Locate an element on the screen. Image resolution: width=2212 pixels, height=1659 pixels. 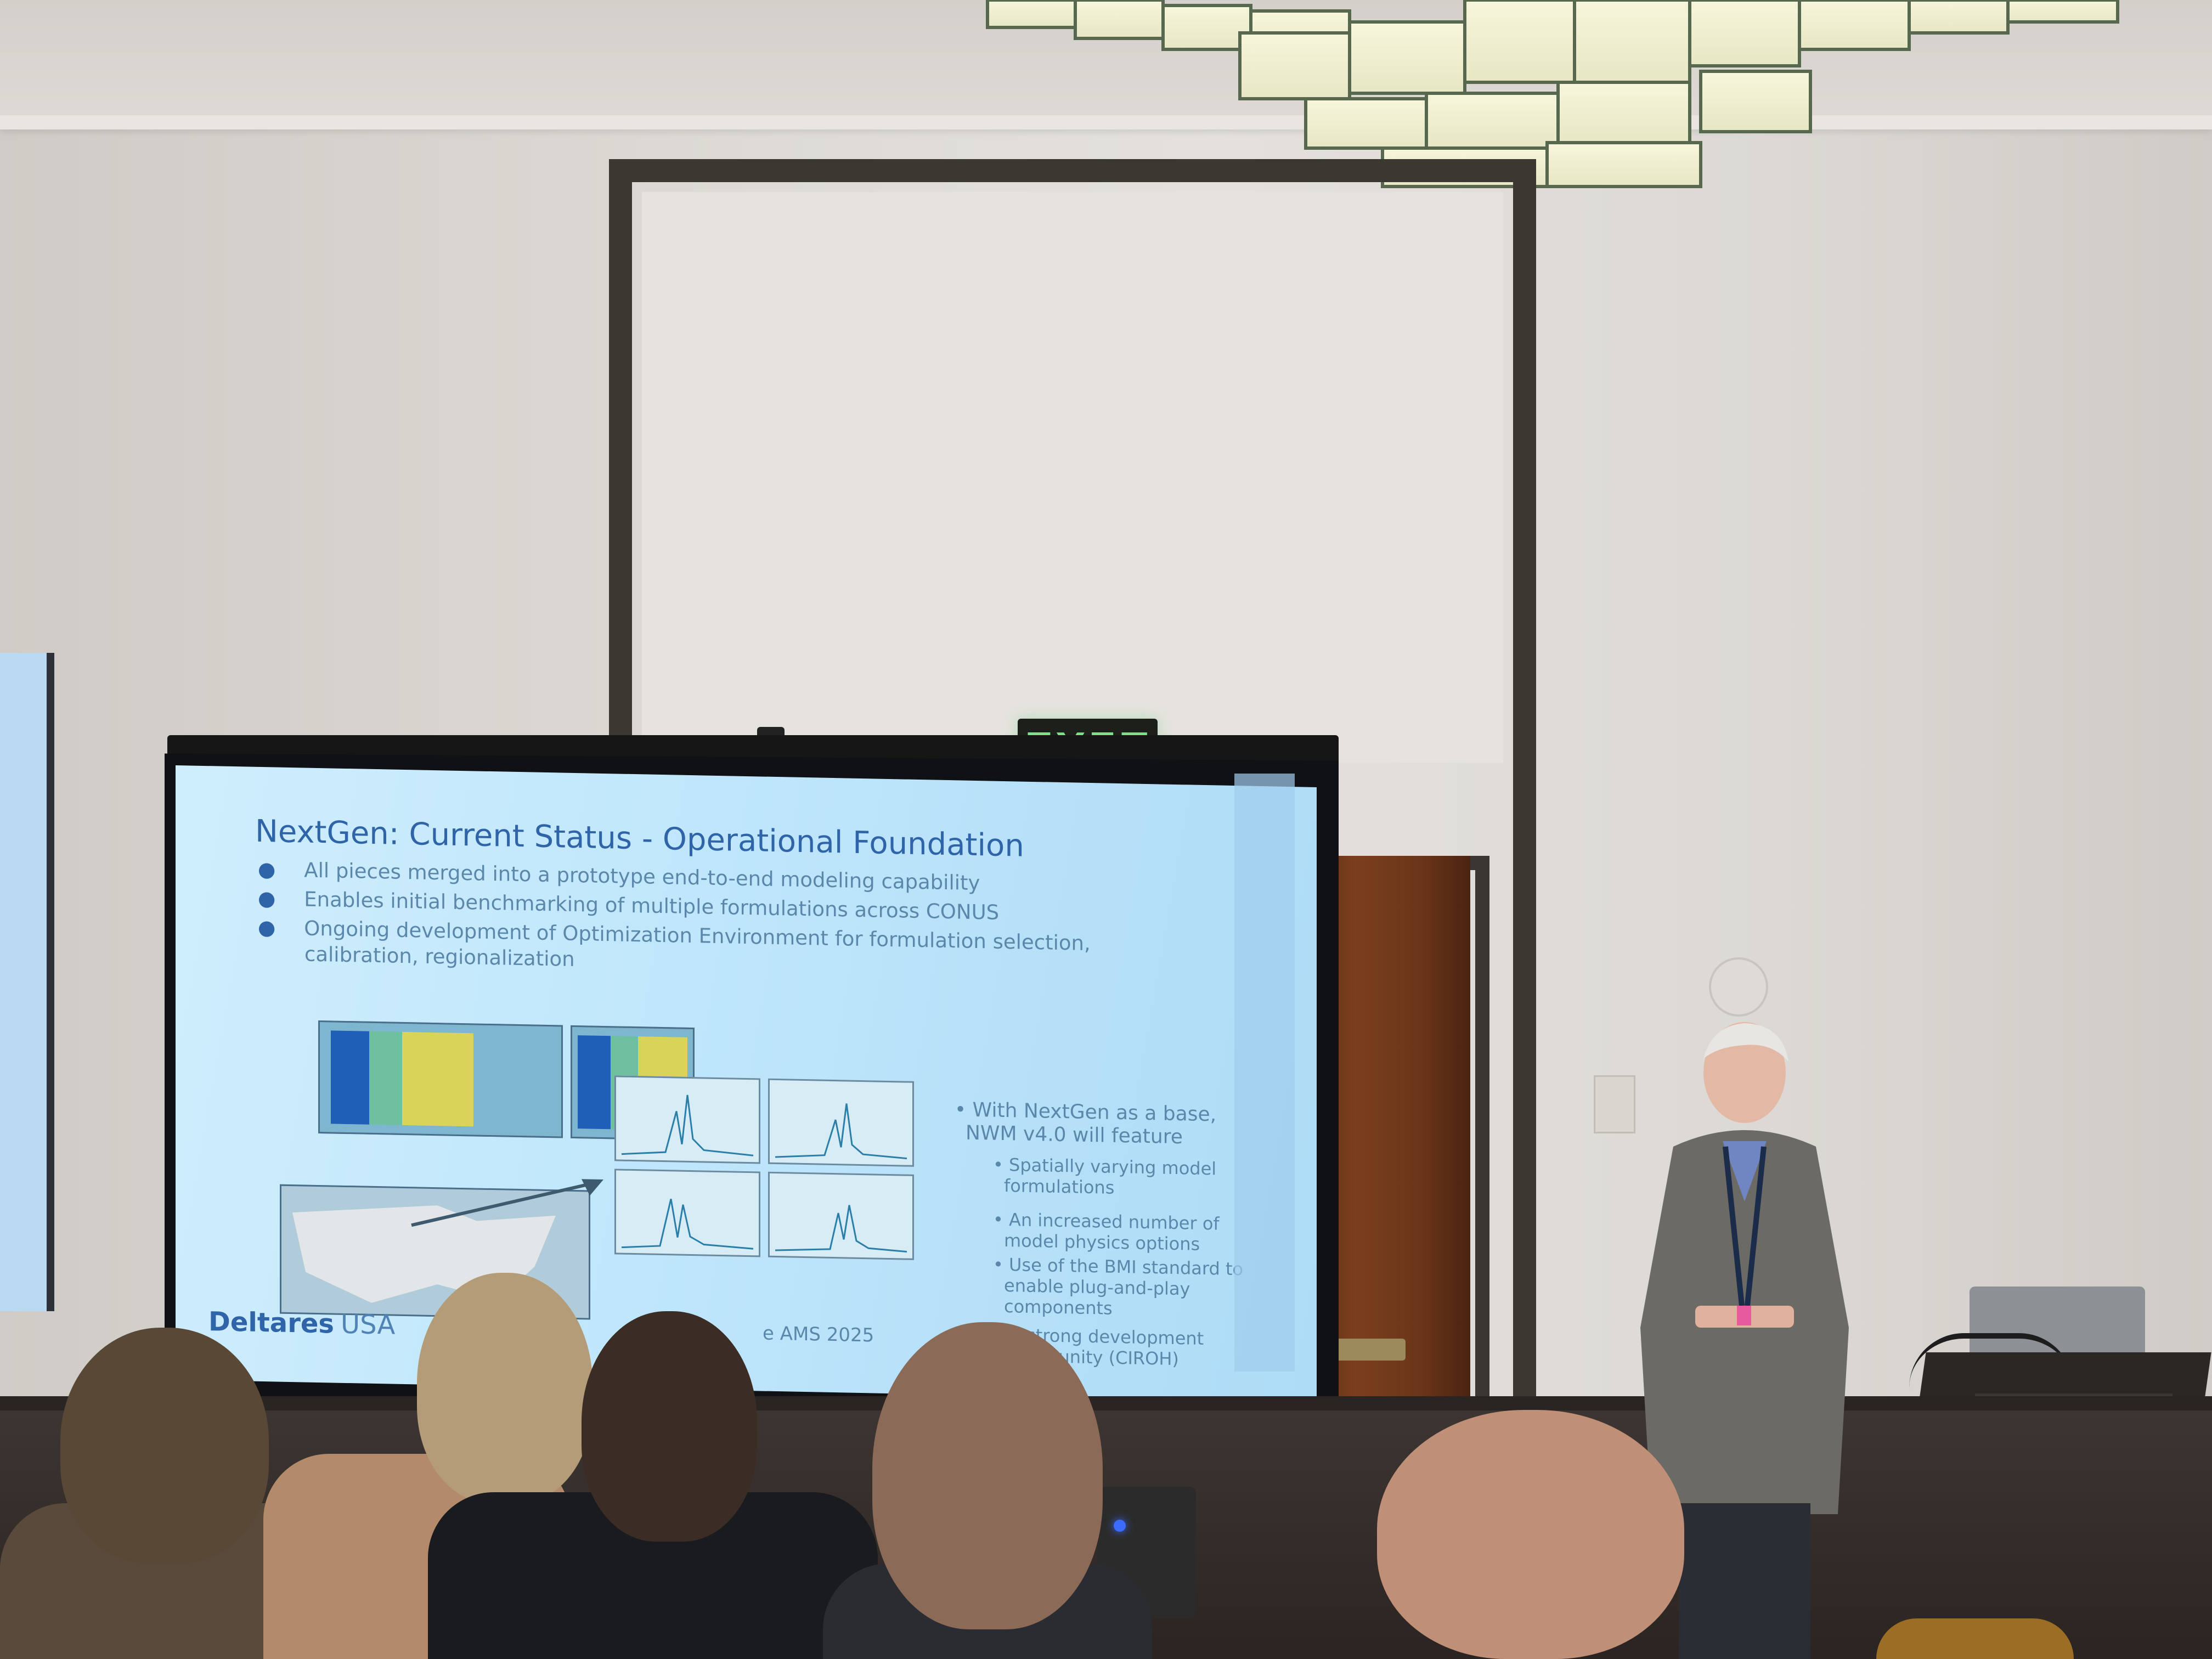
feature-heading-line2: NWM v4.0 will feature is located at coordinates (1074, 1135).